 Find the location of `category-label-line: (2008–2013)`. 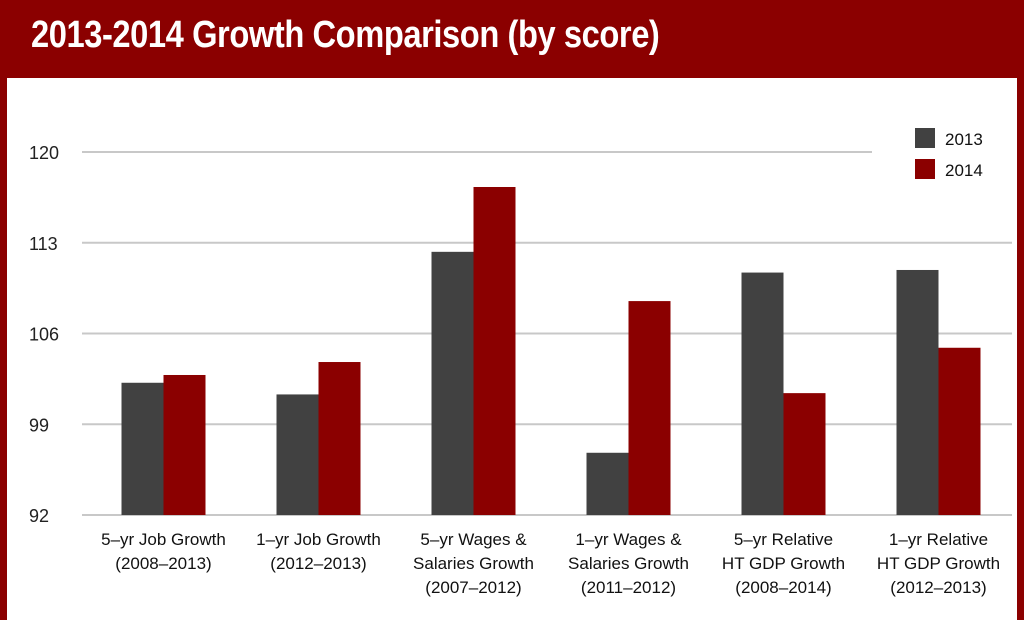

category-label-line: (2008–2013) is located at coordinates (163, 563).